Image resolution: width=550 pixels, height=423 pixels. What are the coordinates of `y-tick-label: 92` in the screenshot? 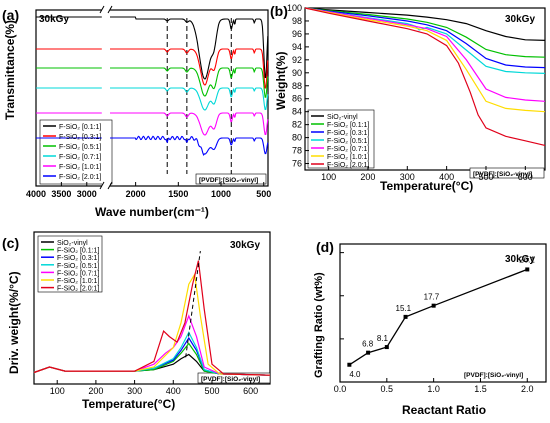 It's located at (297, 60).